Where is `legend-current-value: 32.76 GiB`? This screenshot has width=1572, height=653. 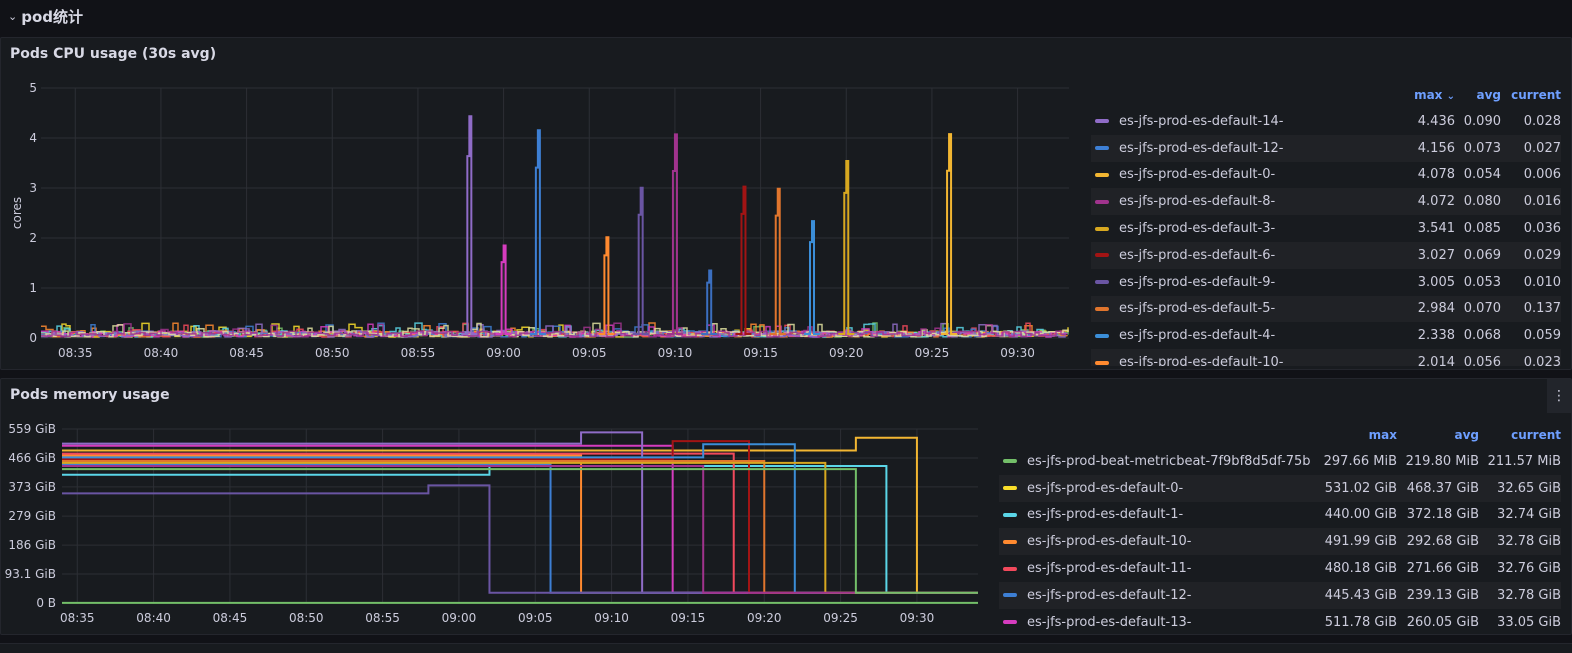
legend-current-value: 32.76 GiB is located at coordinates (1529, 569).